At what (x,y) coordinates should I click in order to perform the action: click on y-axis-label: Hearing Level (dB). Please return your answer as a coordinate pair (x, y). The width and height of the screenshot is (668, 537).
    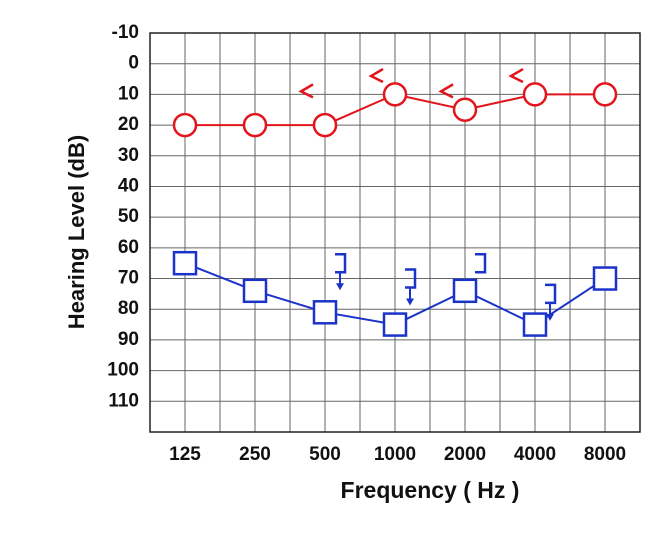
    Looking at the image, I should click on (76, 232).